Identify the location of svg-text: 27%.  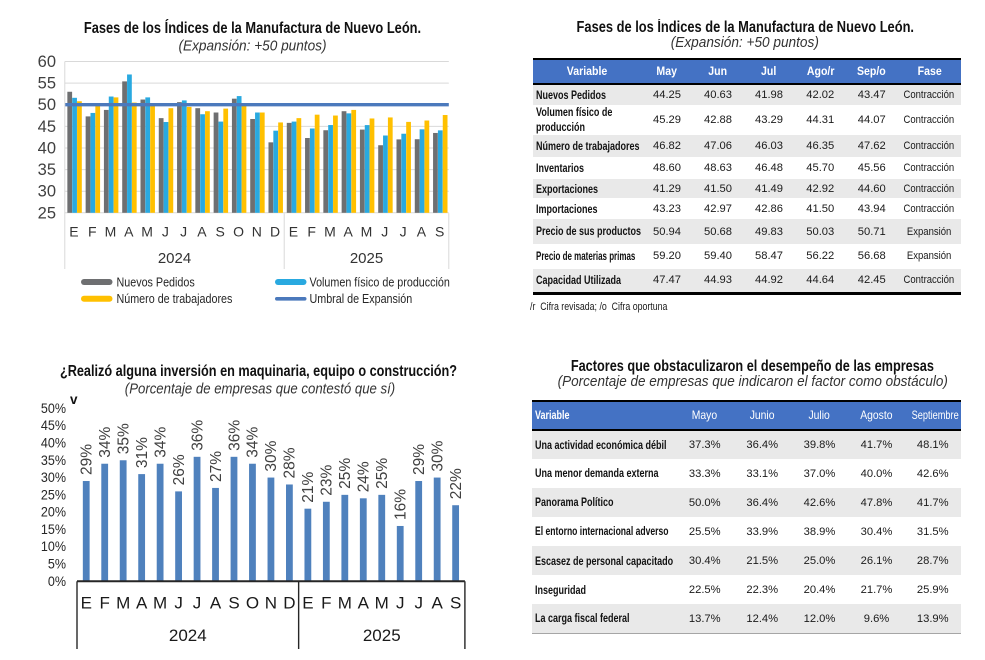
(216, 466).